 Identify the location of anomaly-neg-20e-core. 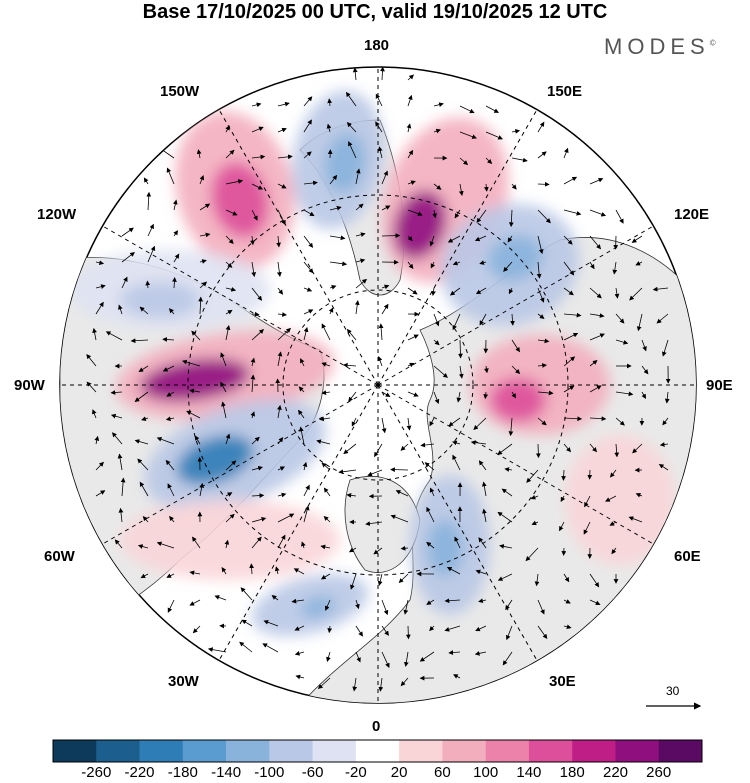
(445, 548).